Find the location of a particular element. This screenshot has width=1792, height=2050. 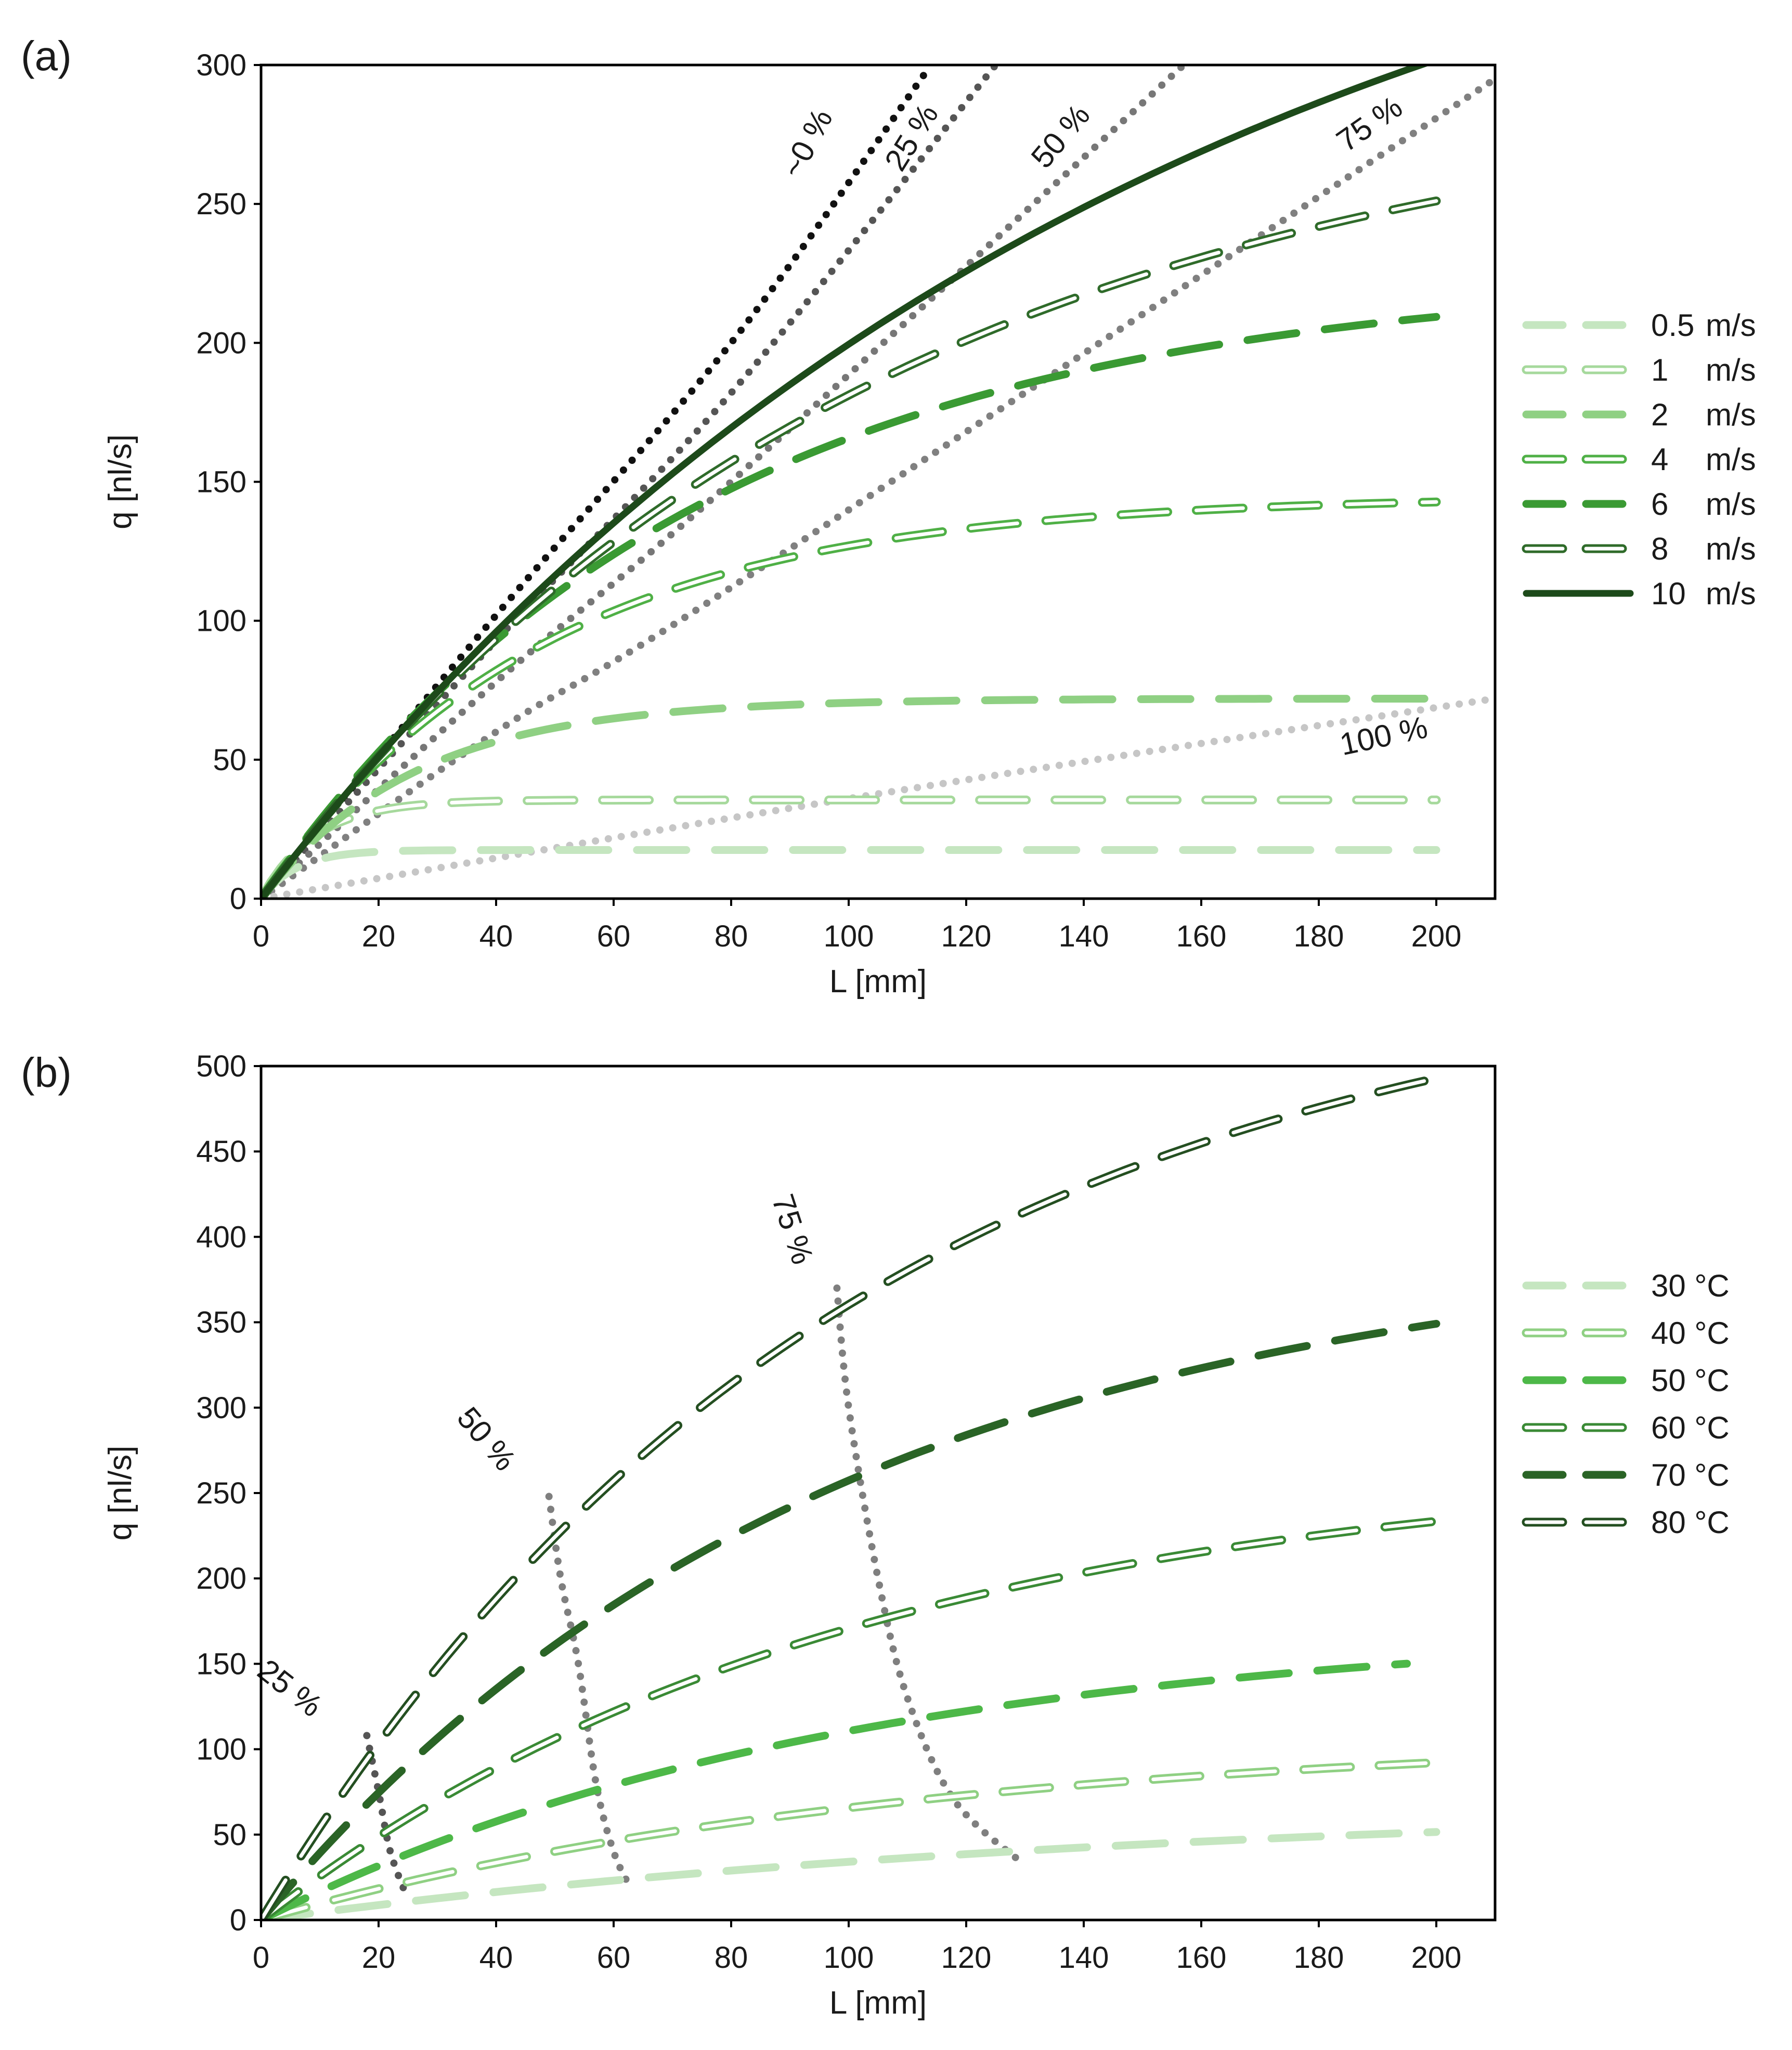

legend-item: 0.5 m/s is located at coordinates (1639, 325).